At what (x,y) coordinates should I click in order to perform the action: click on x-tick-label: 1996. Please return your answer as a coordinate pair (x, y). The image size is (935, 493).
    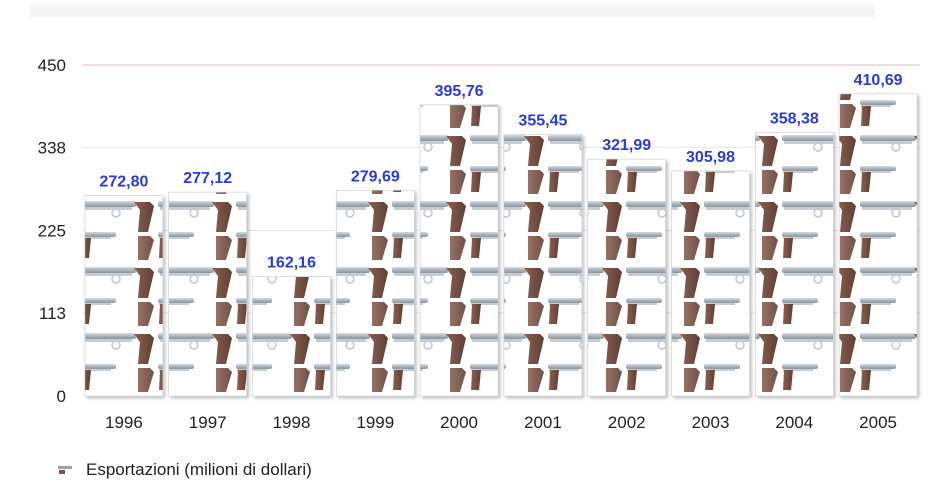
    Looking at the image, I should click on (124, 422).